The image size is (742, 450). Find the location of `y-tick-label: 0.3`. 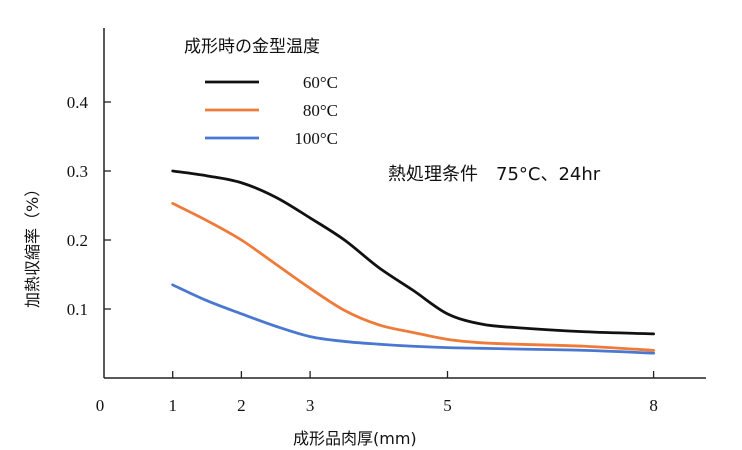

y-tick-label: 0.3 is located at coordinates (77, 171).